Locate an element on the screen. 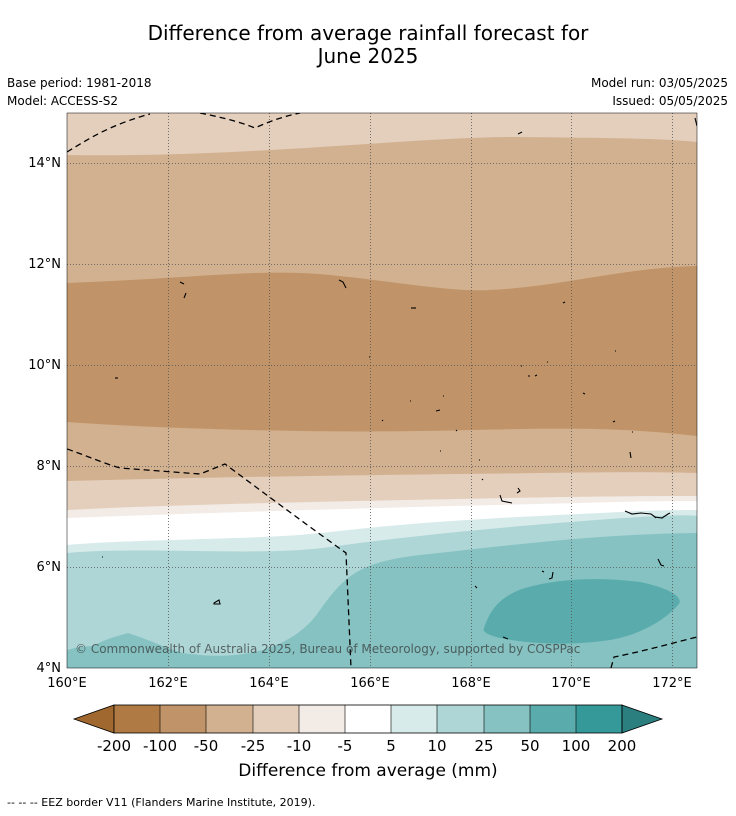  colorbar-label: 25 is located at coordinates (483, 746).